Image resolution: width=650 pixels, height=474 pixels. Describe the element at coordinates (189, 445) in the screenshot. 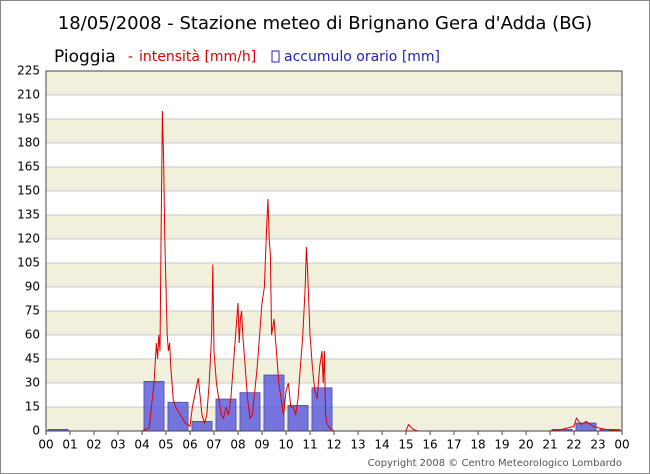

I see `x-tick-label: 06` at that location.